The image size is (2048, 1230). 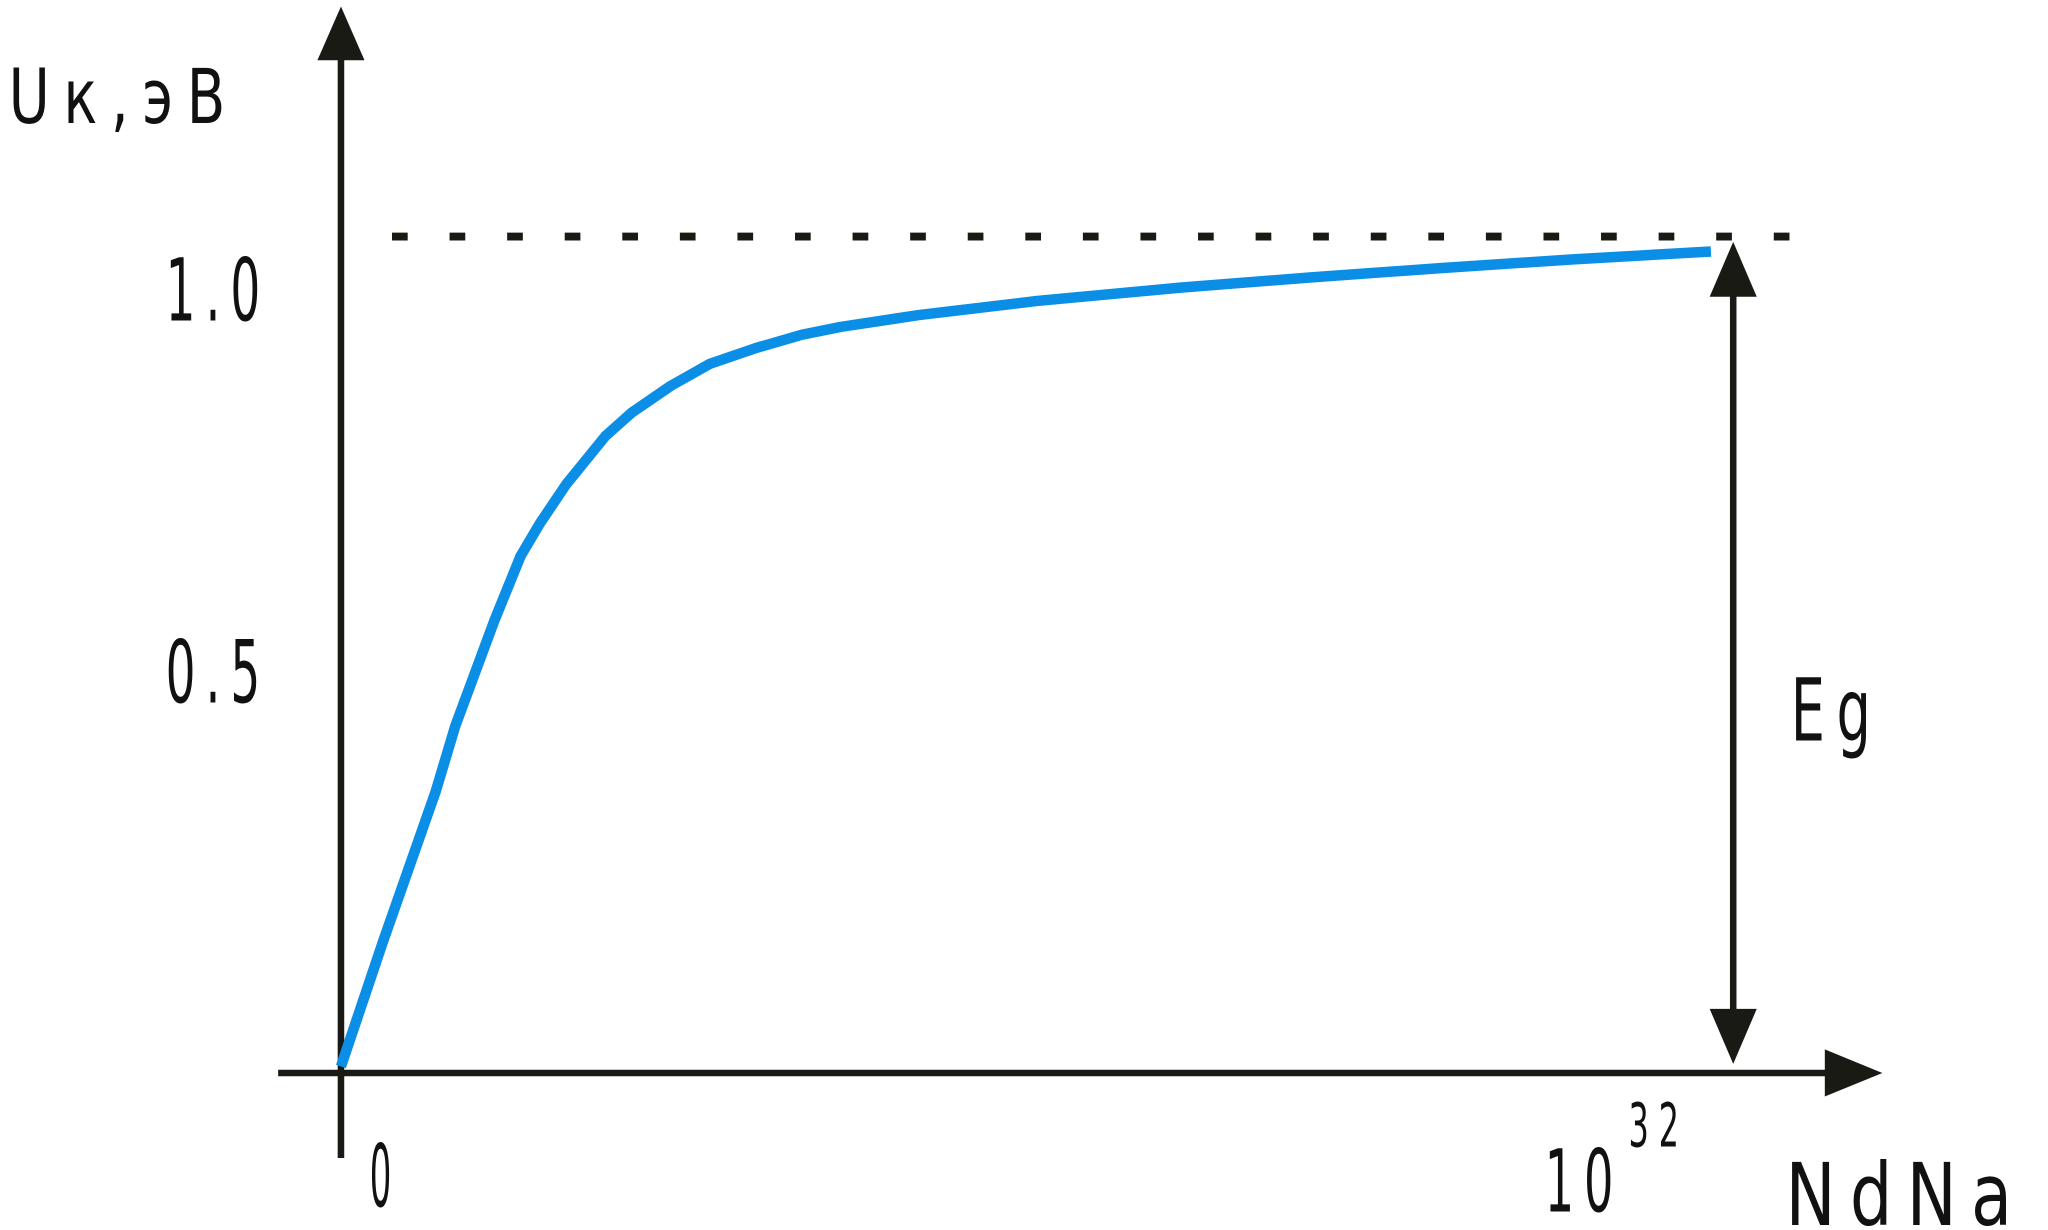 I want to click on eg-arrow-down-icon, so click(x=1733, y=1036).